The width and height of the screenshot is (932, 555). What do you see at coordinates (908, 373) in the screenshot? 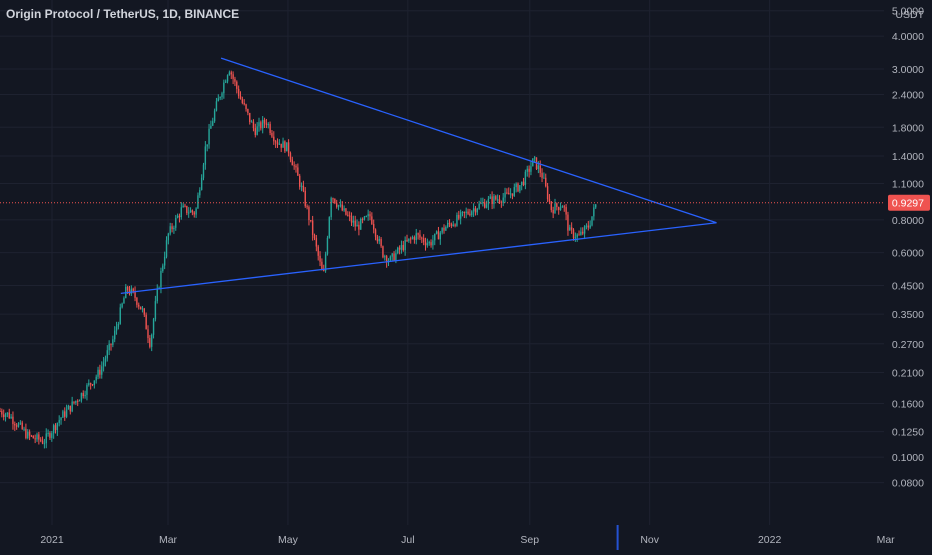
I see `price-tick-label: 0.2100` at bounding box center [908, 373].